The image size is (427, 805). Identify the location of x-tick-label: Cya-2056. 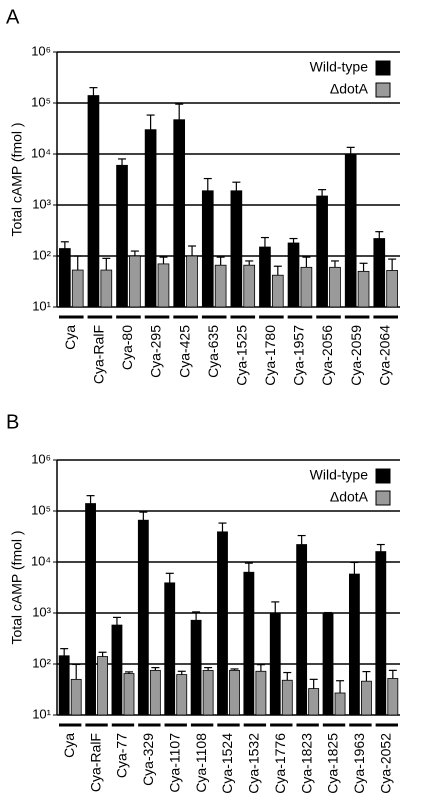
(327, 355).